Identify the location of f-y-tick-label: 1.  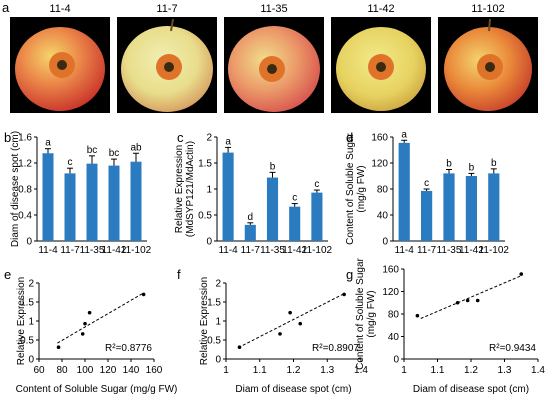
(218, 322).